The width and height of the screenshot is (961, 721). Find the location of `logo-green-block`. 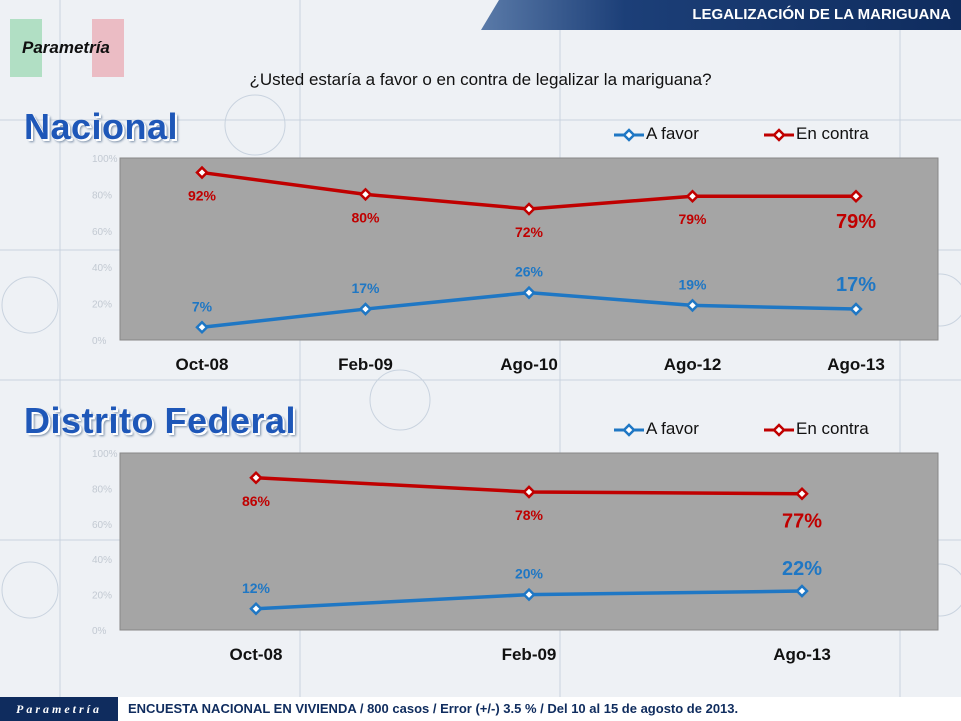

logo-green-block is located at coordinates (26, 48).